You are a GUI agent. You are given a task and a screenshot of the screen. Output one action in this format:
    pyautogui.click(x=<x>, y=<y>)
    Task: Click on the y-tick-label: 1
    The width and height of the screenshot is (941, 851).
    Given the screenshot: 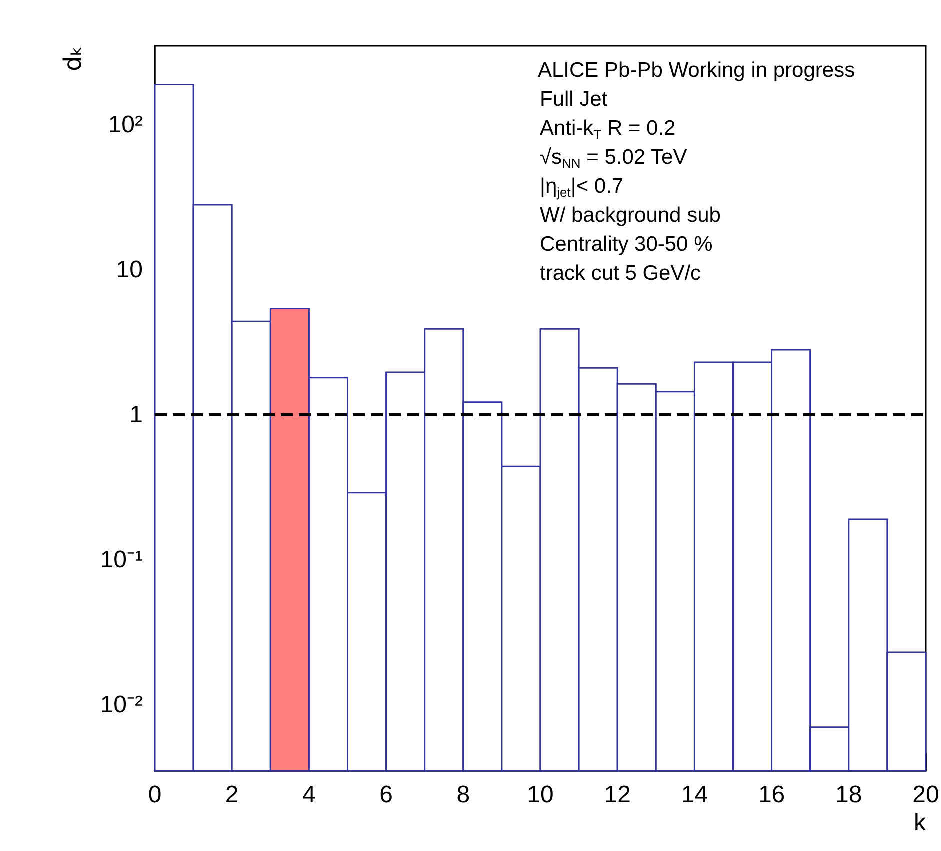 What is the action you would take?
    pyautogui.click(x=136, y=414)
    